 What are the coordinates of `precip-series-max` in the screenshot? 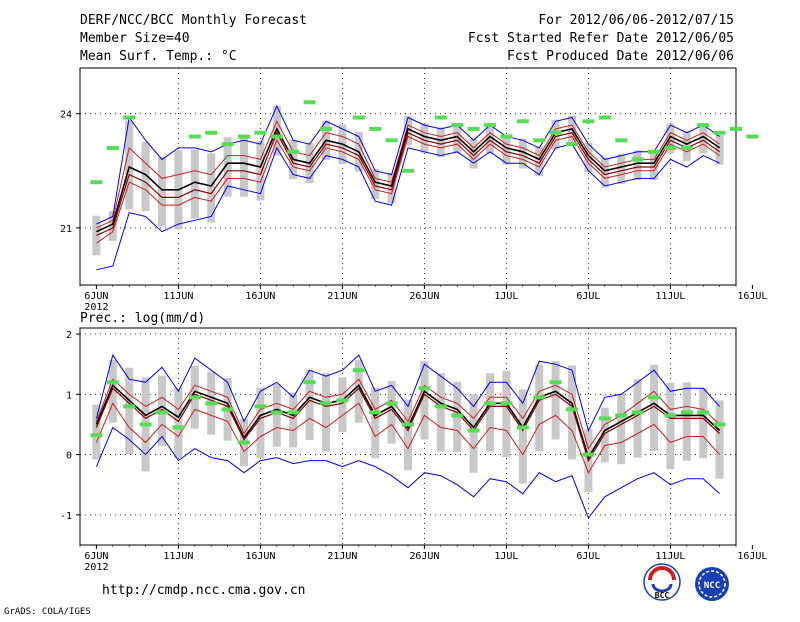 It's located at (407, 392).